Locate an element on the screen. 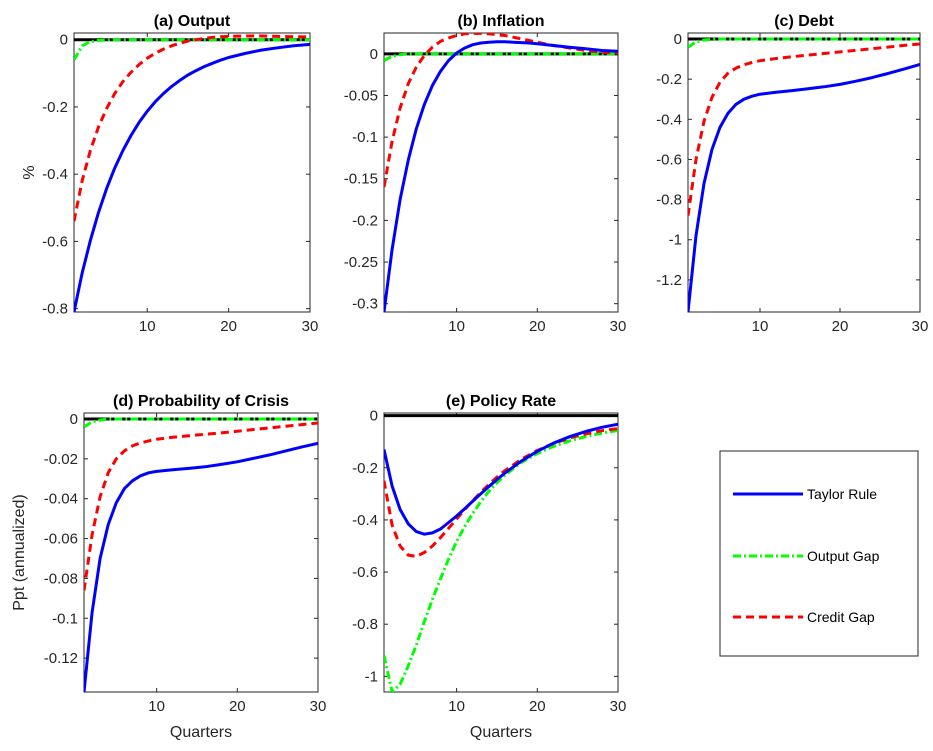 This screenshot has width=933, height=751. output-ytick-label: -0.6 is located at coordinates (55, 241).